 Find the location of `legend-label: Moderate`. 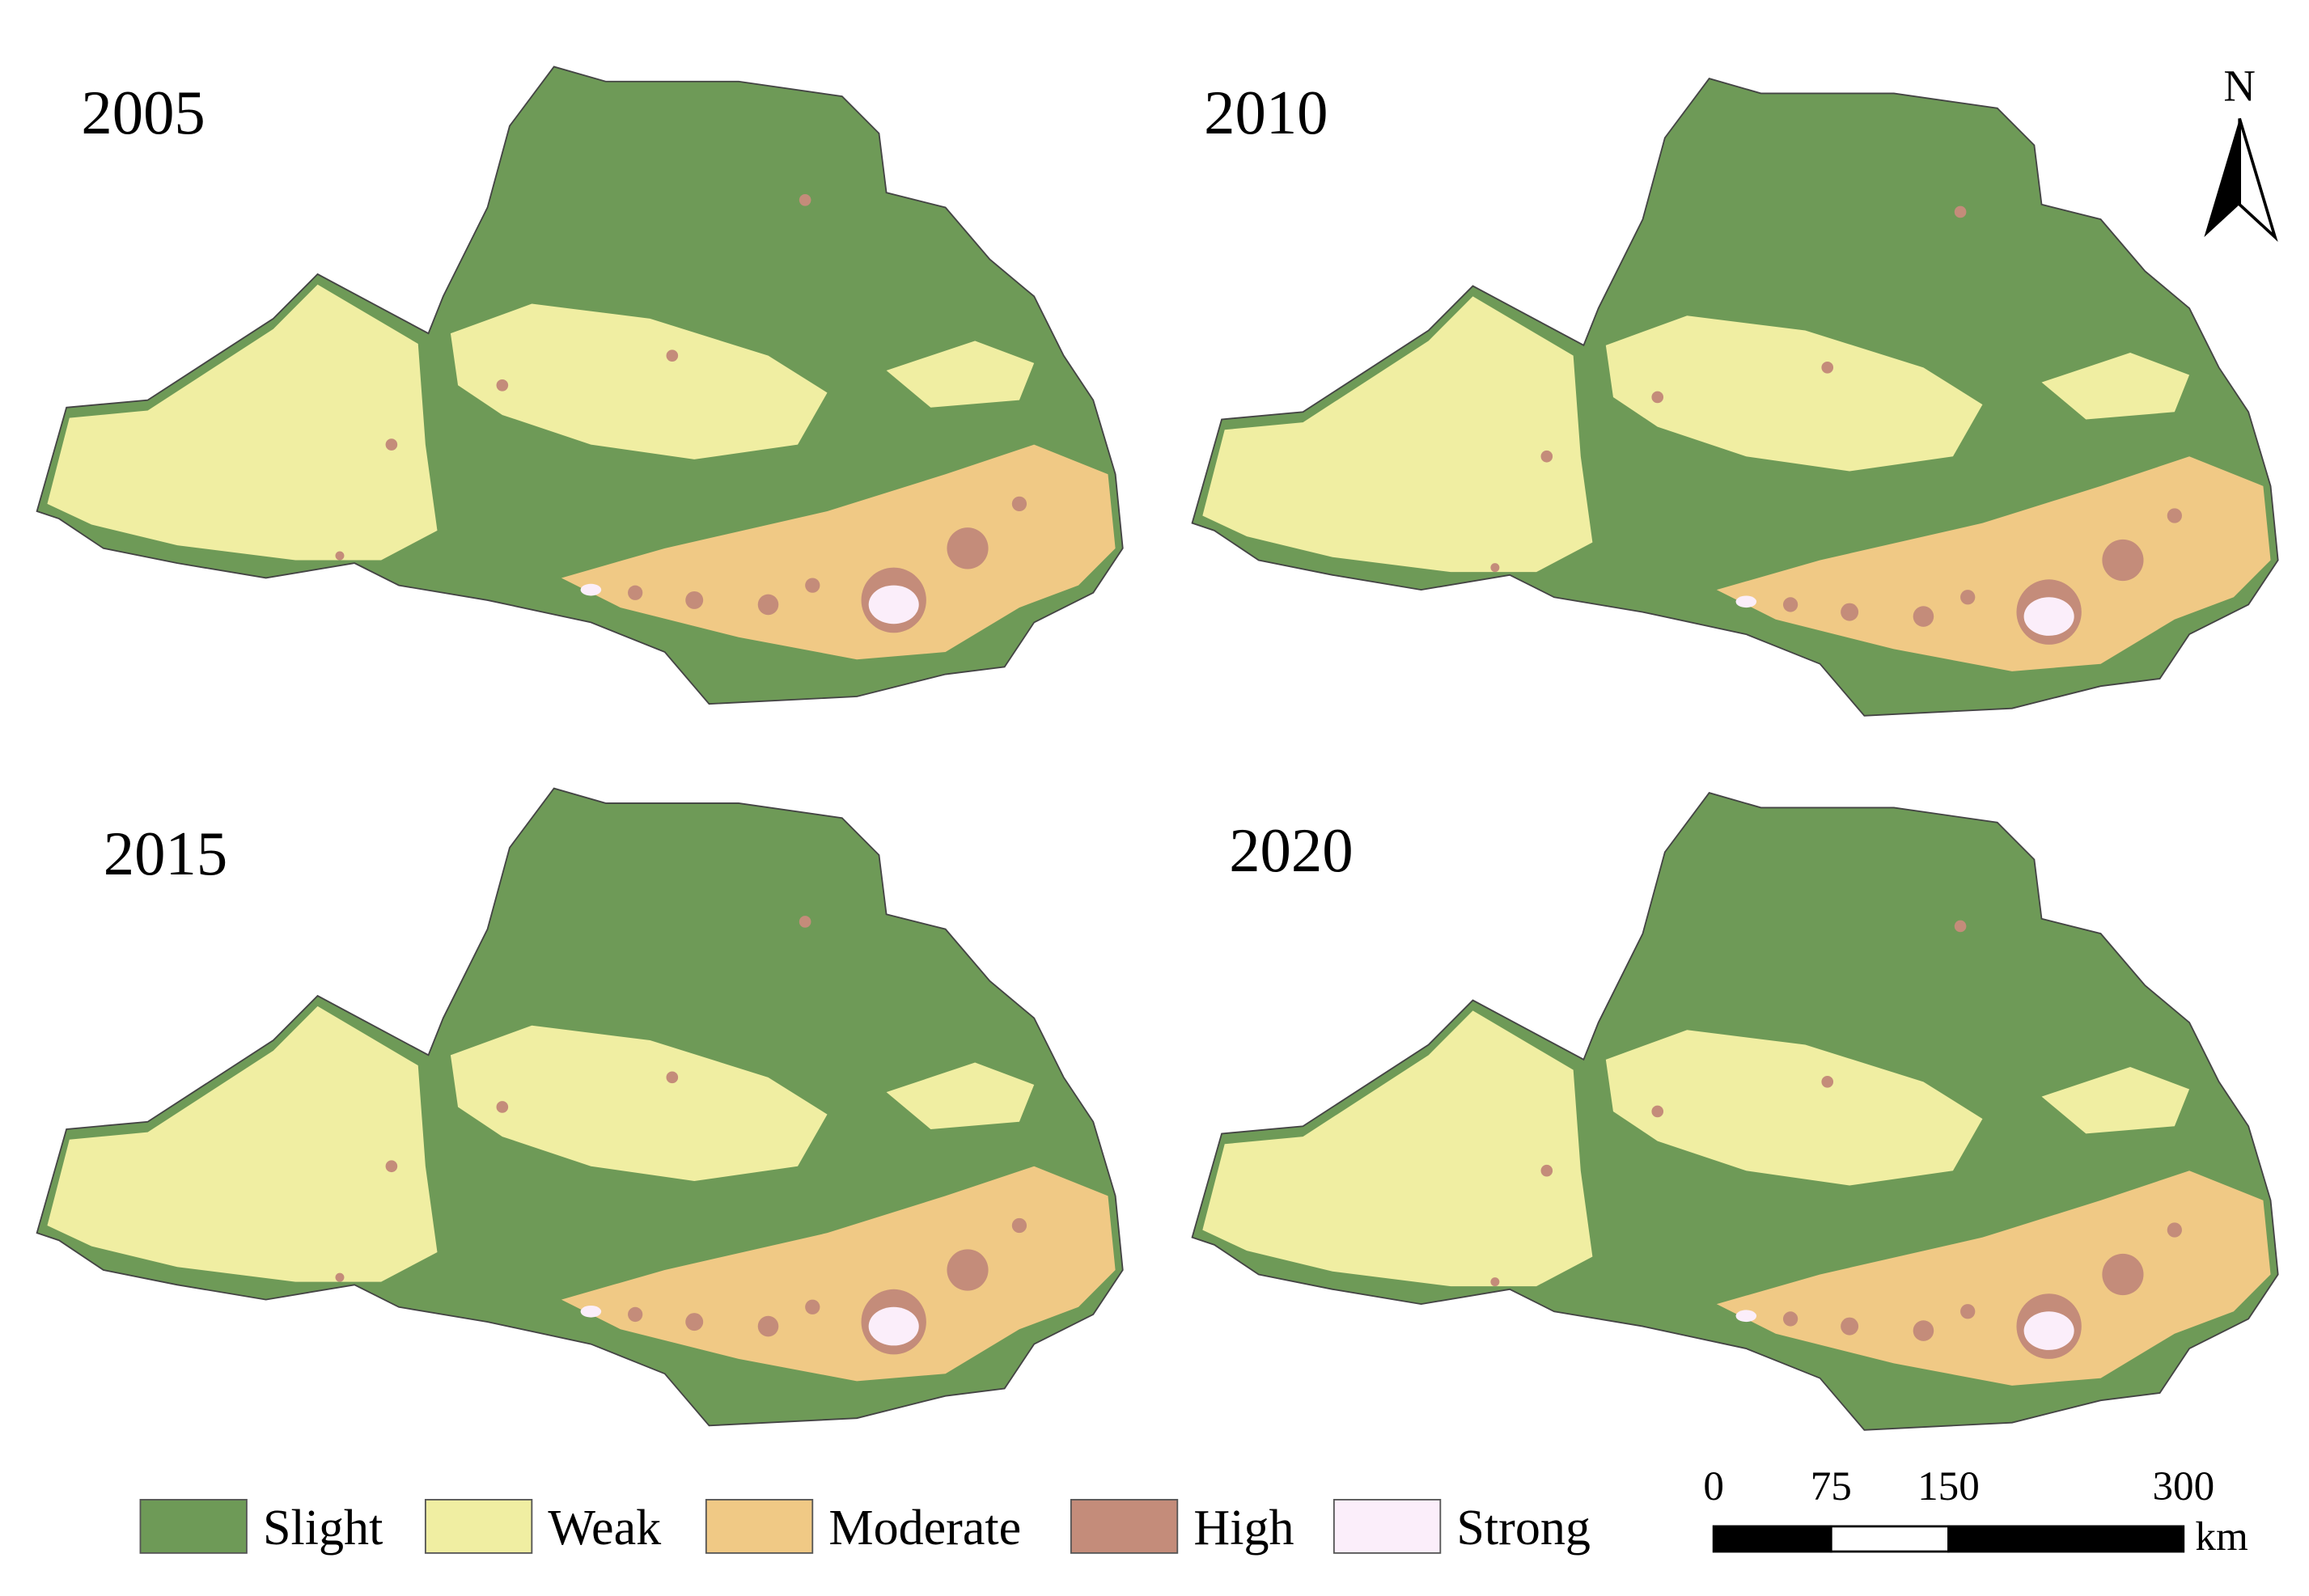

legend-label: Moderate is located at coordinates (924, 1528).